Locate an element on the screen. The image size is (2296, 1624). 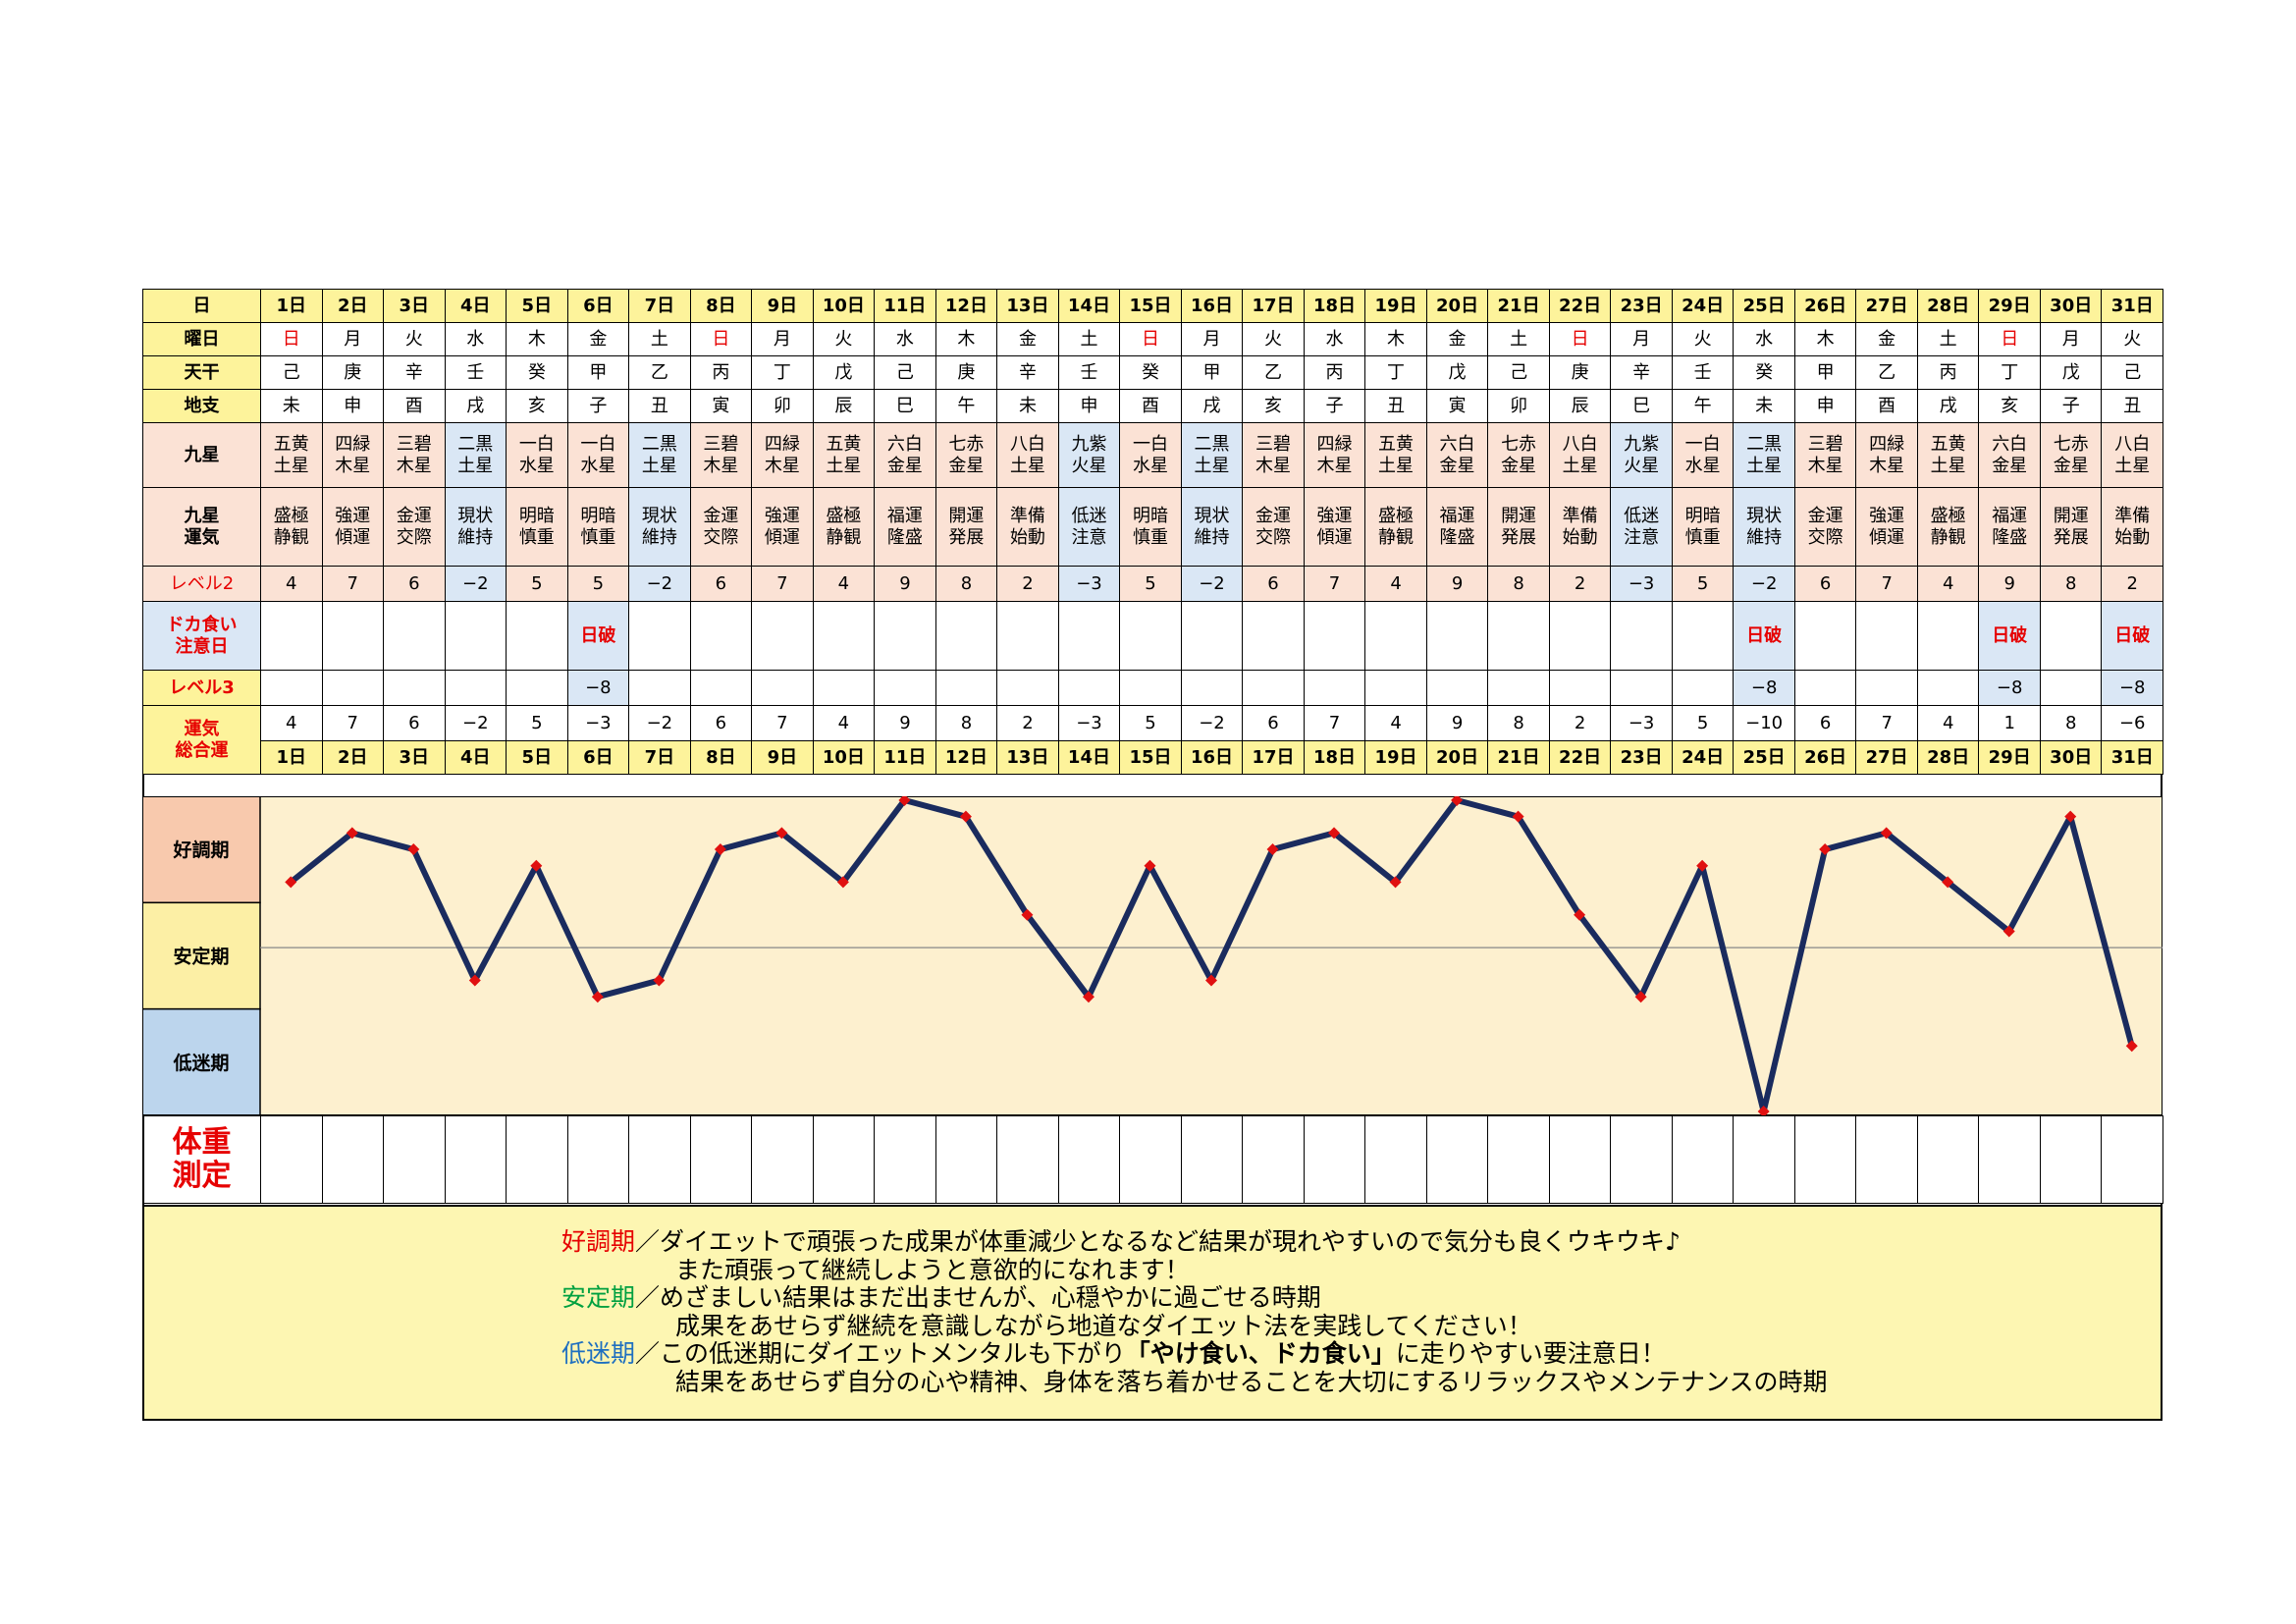
star-cell: 二黒 土星 is located at coordinates (475, 455).